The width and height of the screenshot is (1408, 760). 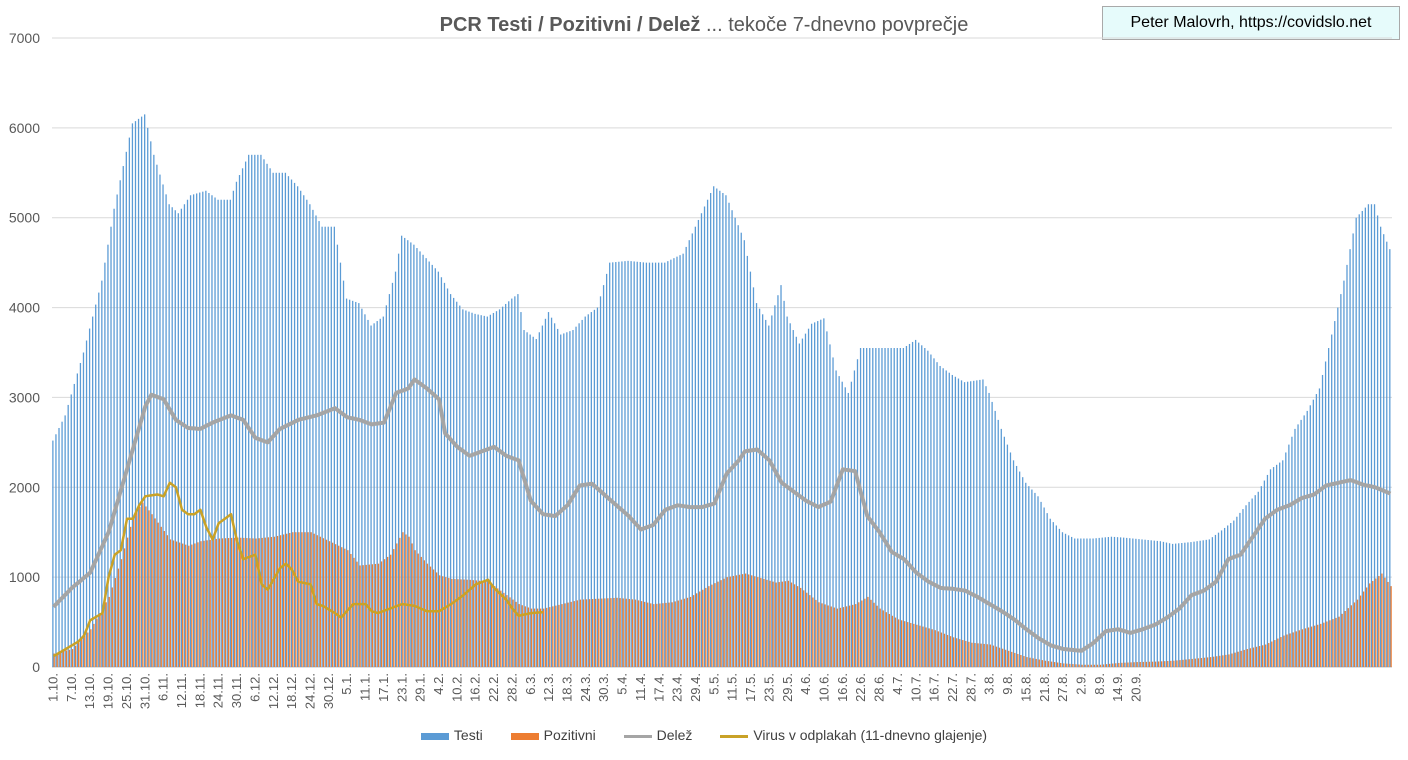 I want to click on x-tick-label: 15.8., so click(x=1025, y=687).